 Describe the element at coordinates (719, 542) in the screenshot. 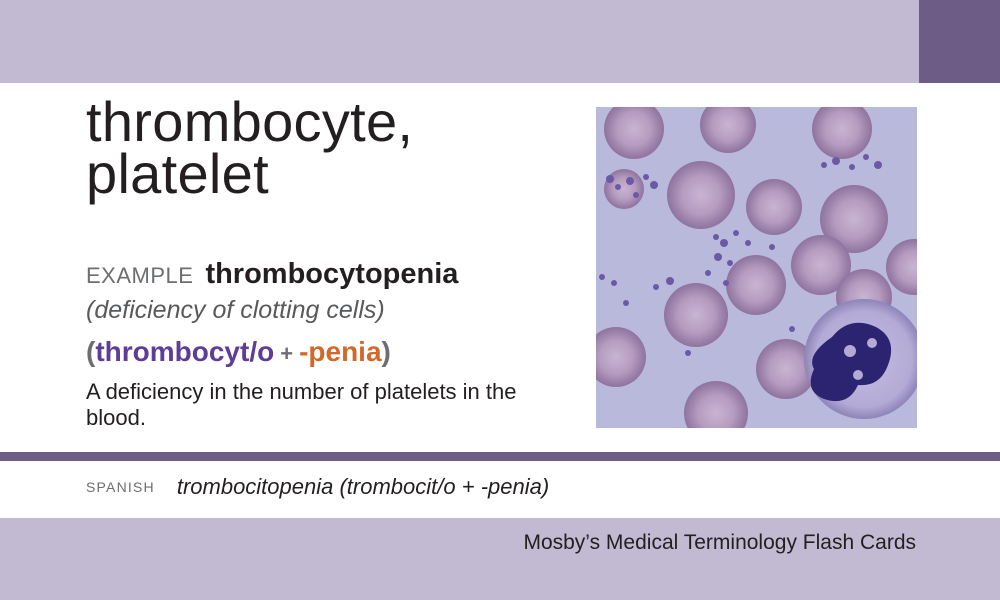

I see `footer-title: Mosby’s Medical Terminology Flash Cards` at that location.